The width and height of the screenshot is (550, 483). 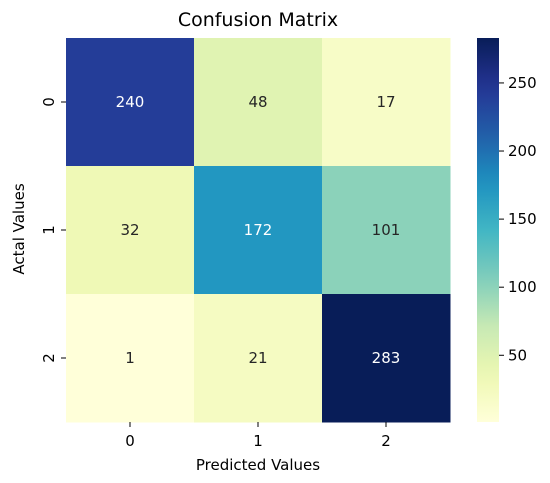 What do you see at coordinates (522, 83) in the screenshot?
I see `colorbar-tick-label: 250` at bounding box center [522, 83].